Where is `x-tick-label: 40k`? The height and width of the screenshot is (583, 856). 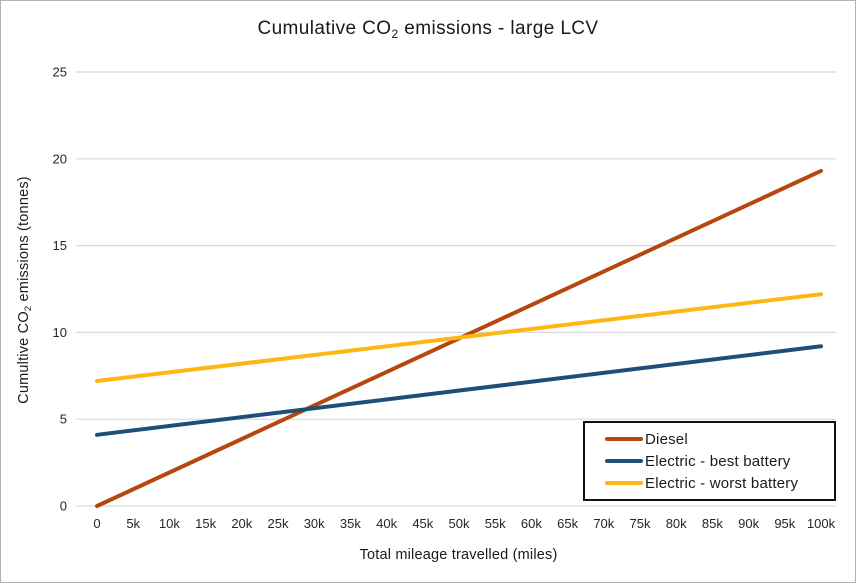 x-tick-label: 40k is located at coordinates (386, 523).